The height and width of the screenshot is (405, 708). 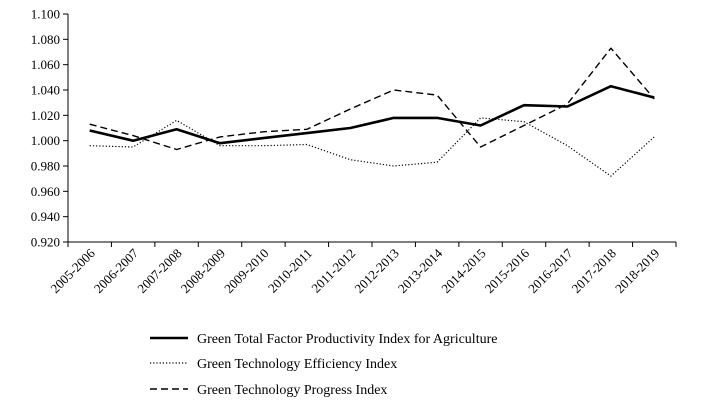 What do you see at coordinates (594, 271) in the screenshot?
I see `x-tick-label: 2017-2018` at bounding box center [594, 271].